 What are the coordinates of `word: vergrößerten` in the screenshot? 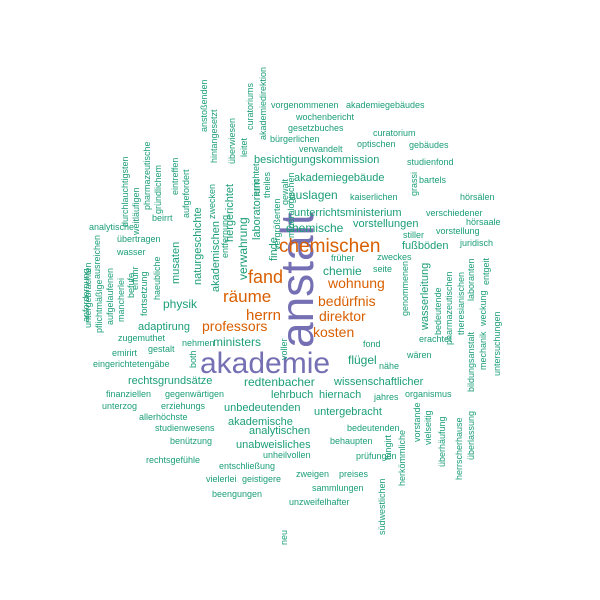 It's located at (277, 224).